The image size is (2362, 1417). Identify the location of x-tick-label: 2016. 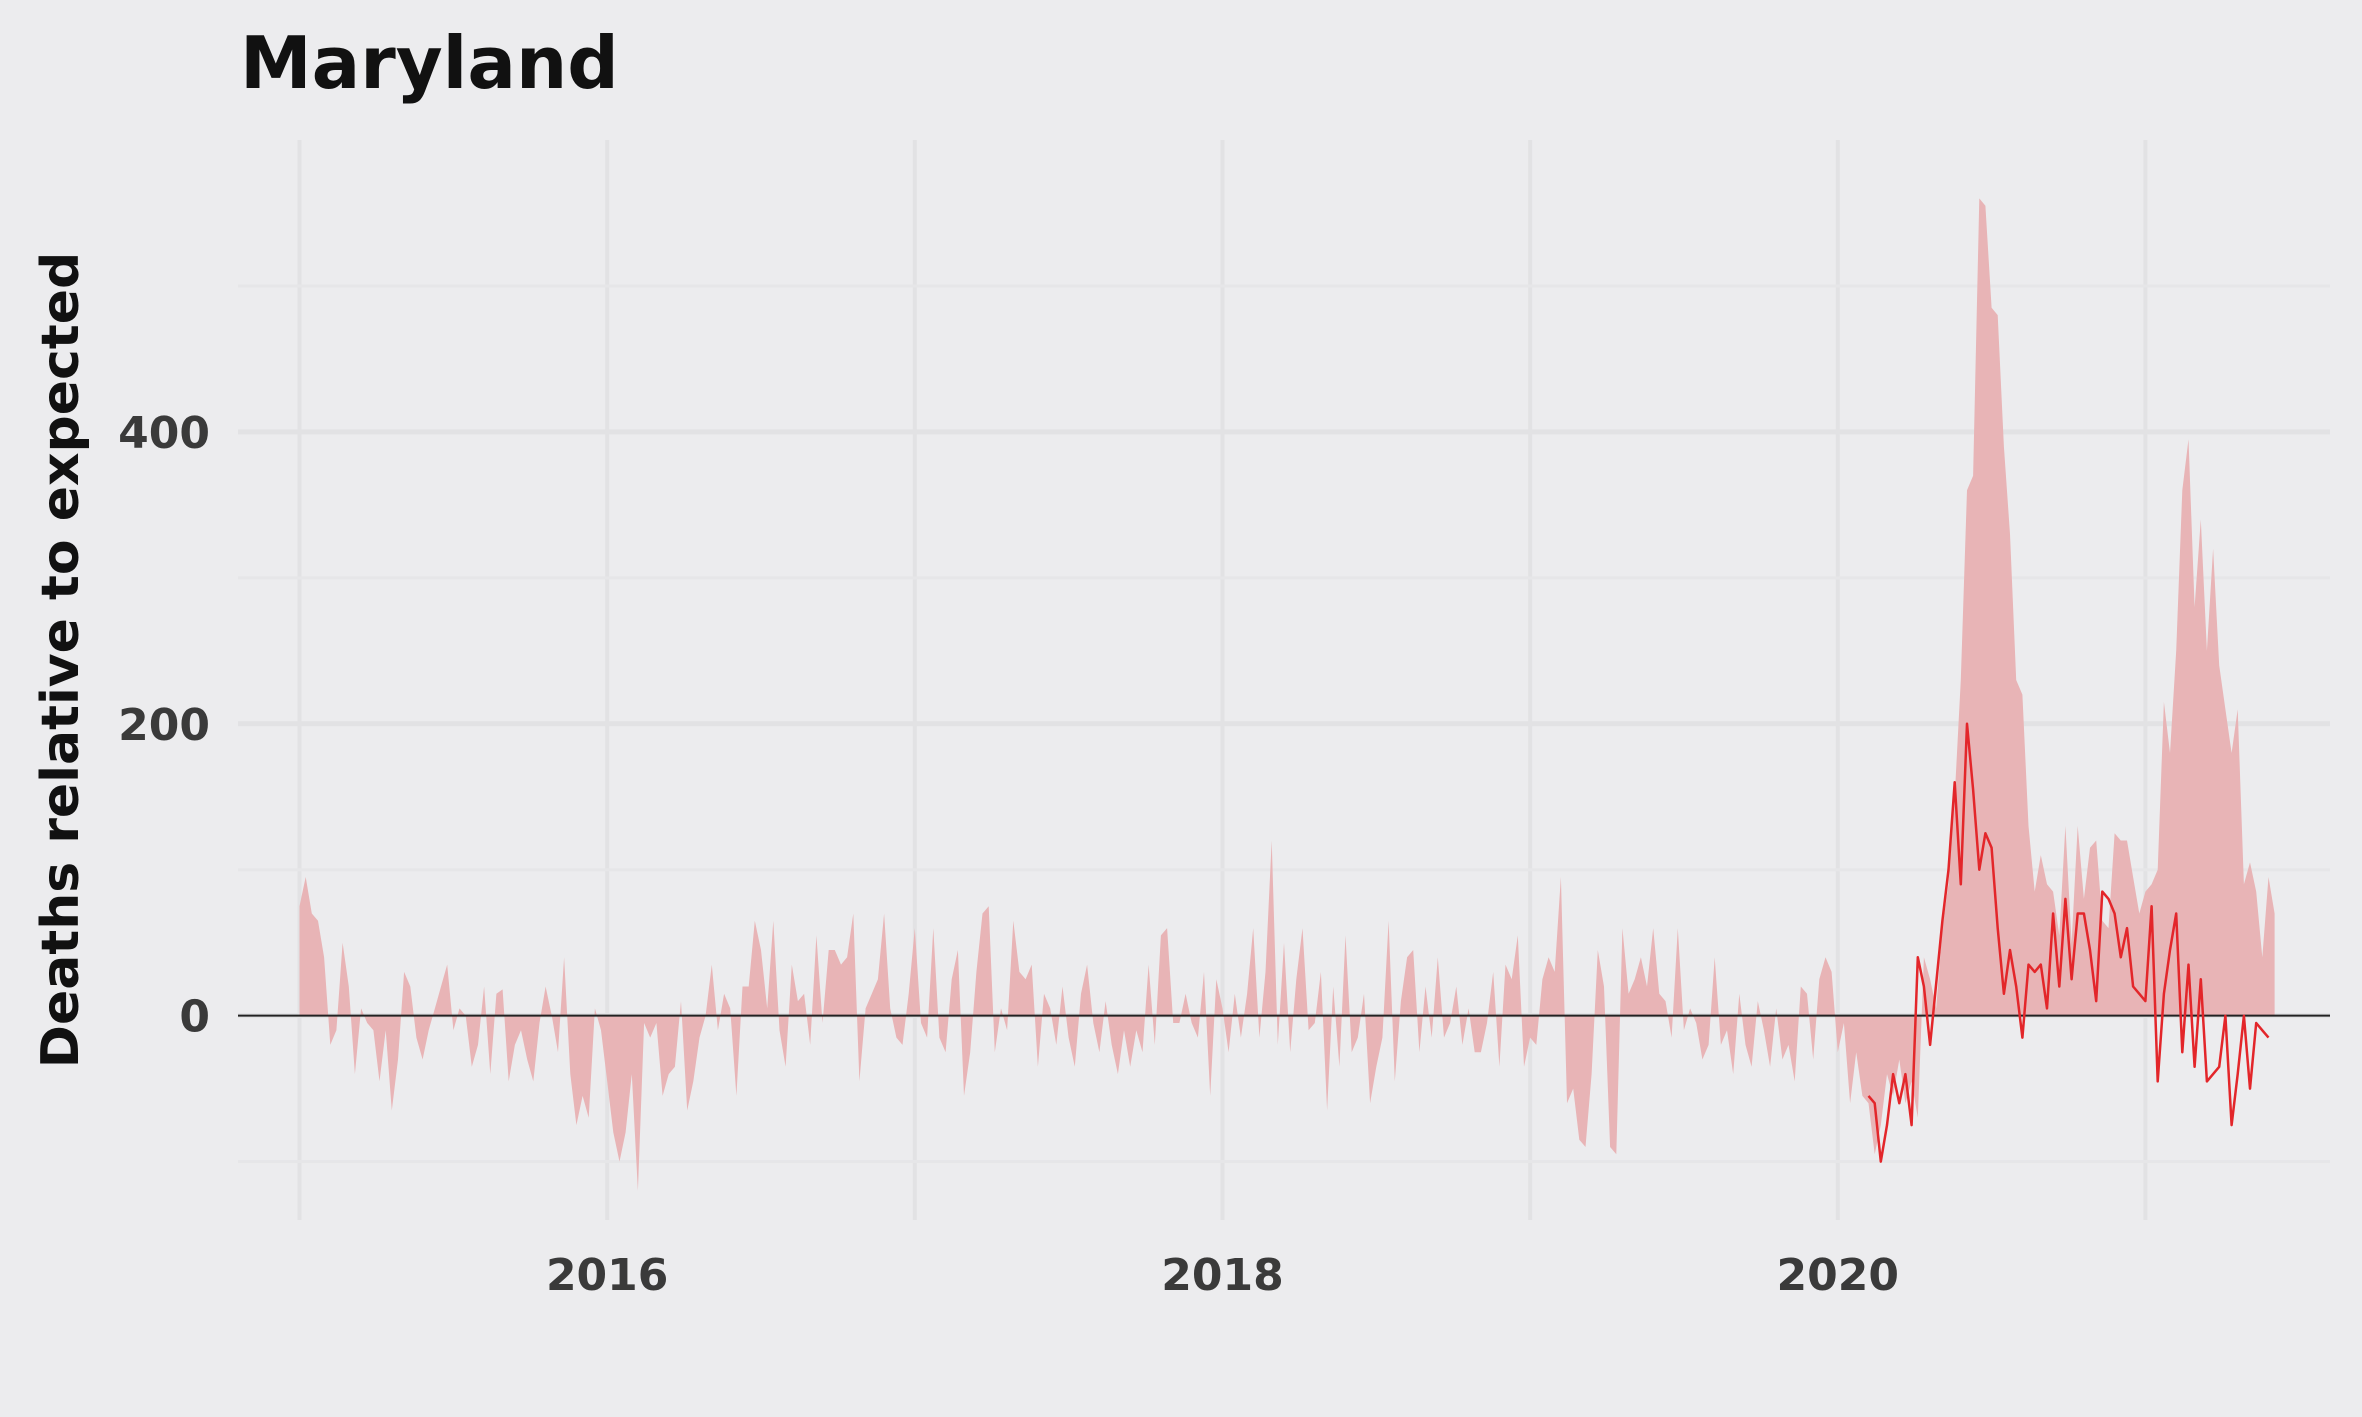
(607, 1275).